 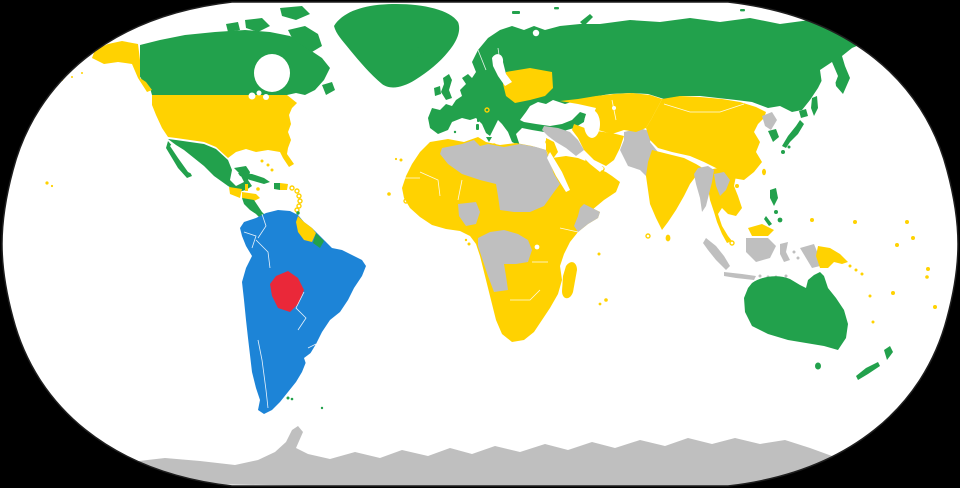 I want to click on region-hawaii, so click(x=49, y=184).